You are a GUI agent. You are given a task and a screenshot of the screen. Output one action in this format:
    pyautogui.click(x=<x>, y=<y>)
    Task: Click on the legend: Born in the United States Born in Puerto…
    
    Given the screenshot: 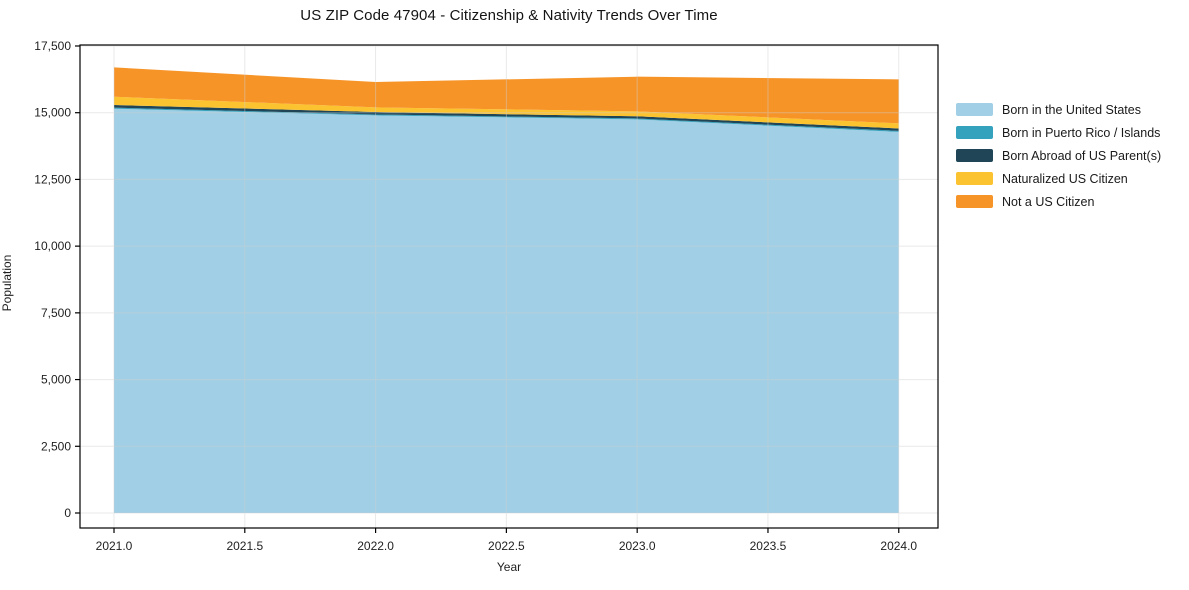 What is the action you would take?
    pyautogui.click(x=1059, y=155)
    